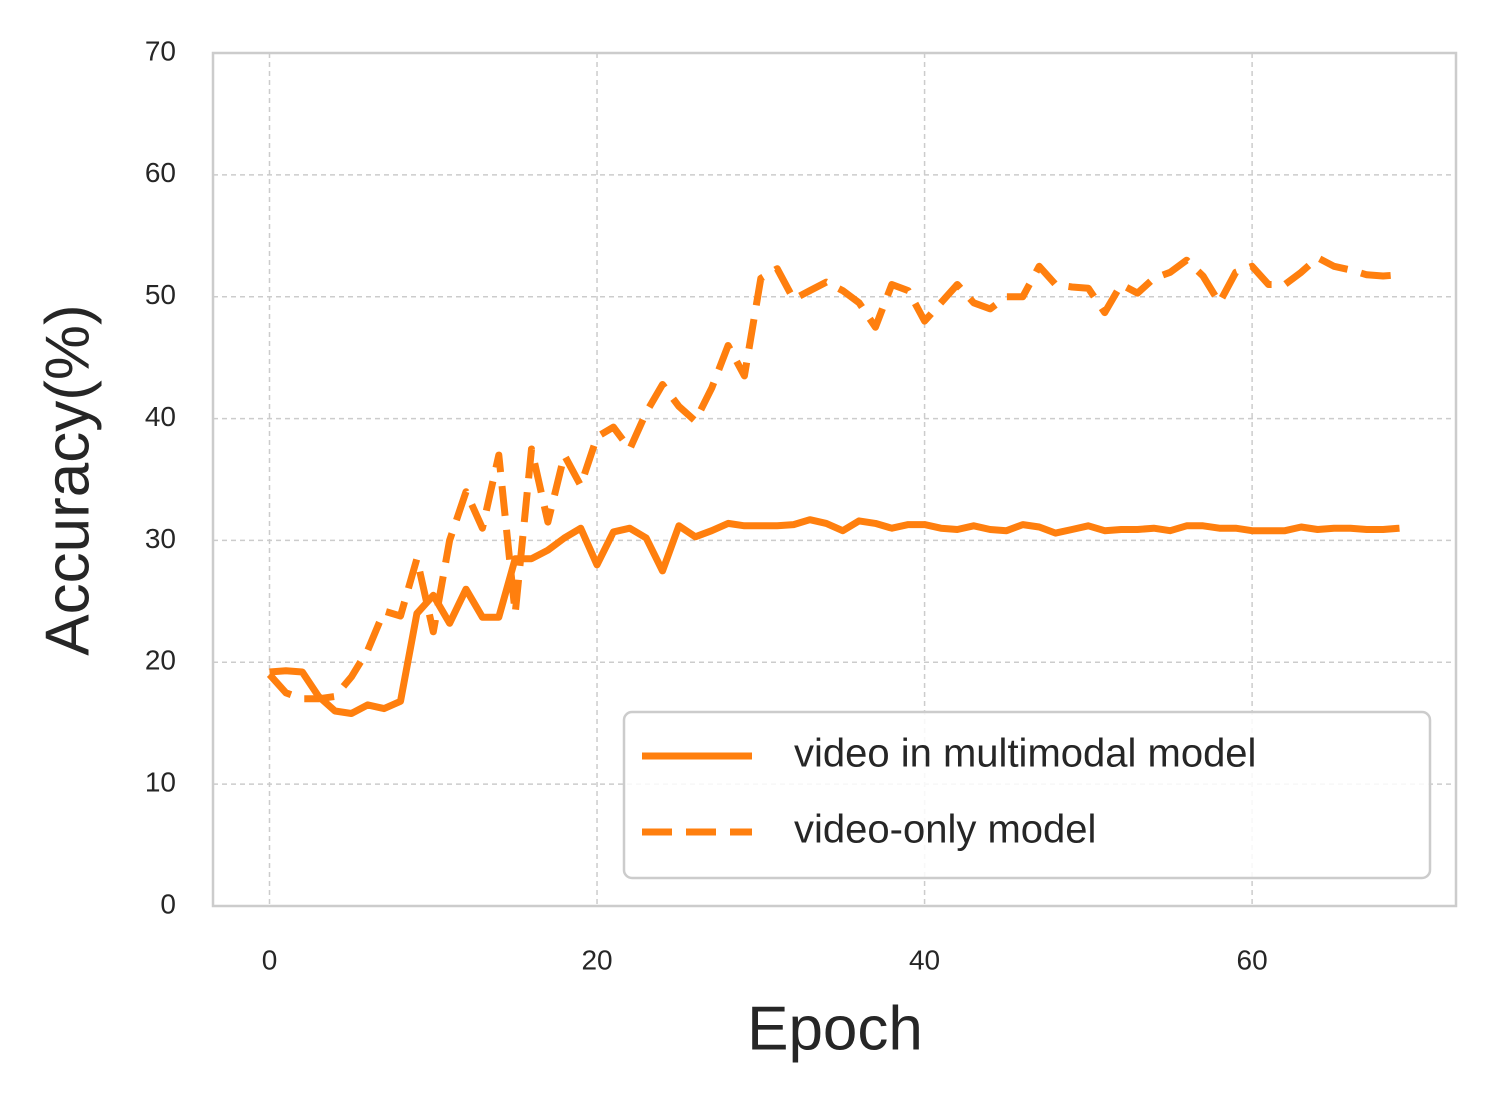 The width and height of the screenshot is (1495, 1115). What do you see at coordinates (160, 294) in the screenshot?
I see `y-tick-label: 50` at bounding box center [160, 294].